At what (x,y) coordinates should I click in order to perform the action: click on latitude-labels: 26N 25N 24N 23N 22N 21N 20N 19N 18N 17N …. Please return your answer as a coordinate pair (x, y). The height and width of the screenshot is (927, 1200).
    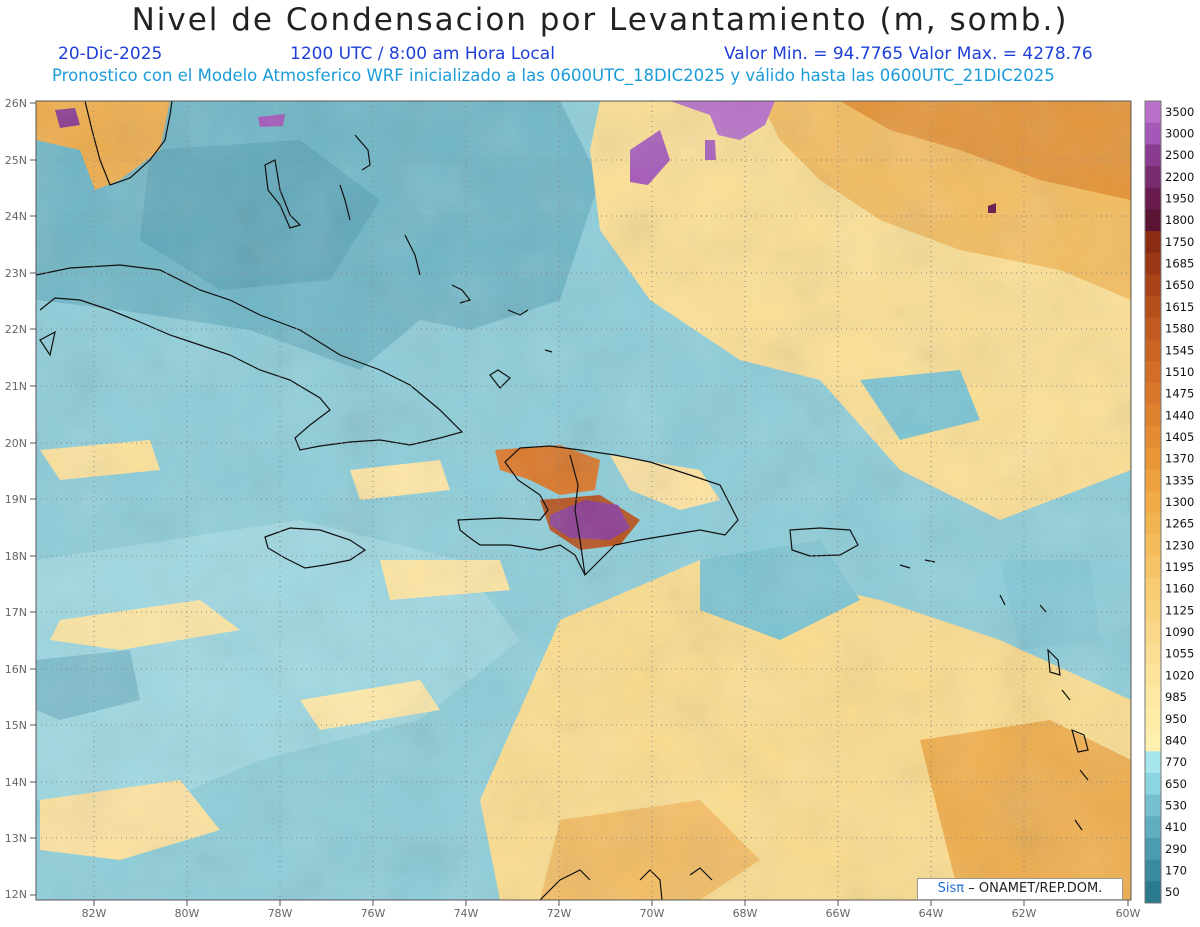
    Looking at the image, I should click on (16, 499).